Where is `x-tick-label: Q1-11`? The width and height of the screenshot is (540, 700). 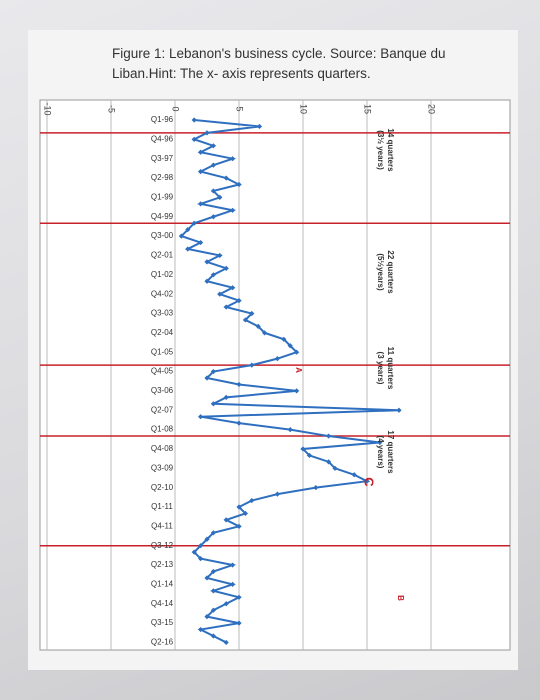 x-tick-label: Q1-11 is located at coordinates (162, 506).